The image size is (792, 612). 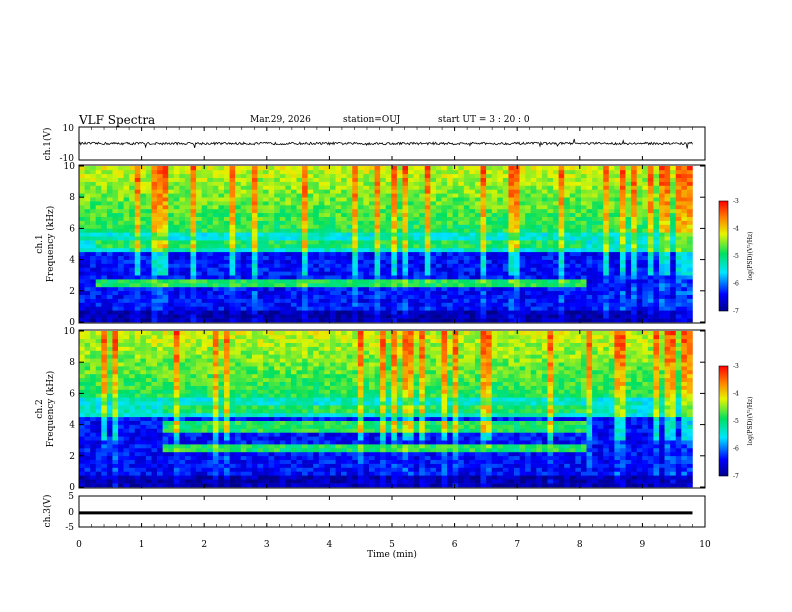 I want to click on figure-title: VLF Spectra, so click(x=117, y=120).